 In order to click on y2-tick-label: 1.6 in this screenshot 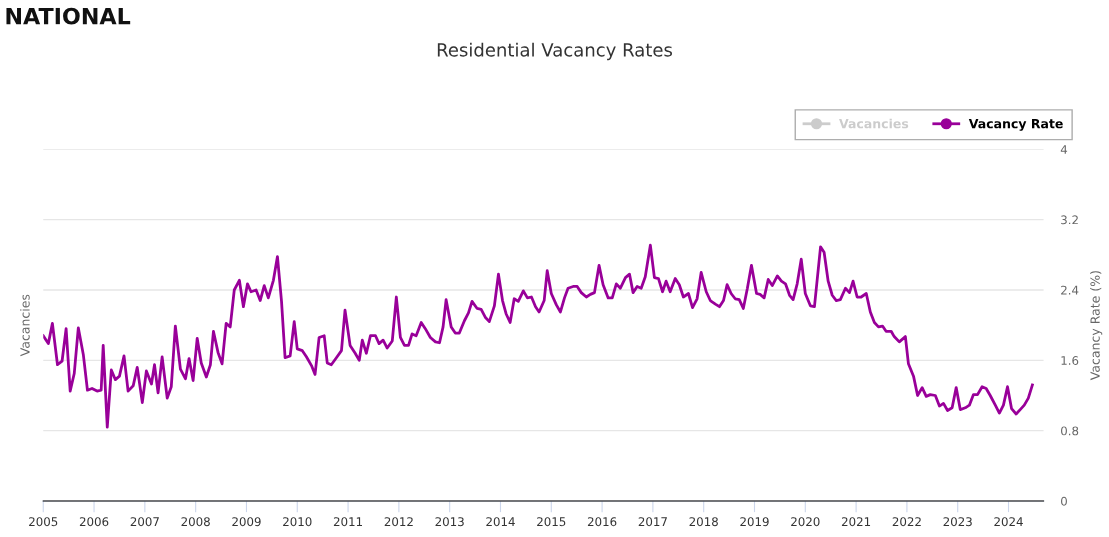, I will do `click(1070, 360)`.